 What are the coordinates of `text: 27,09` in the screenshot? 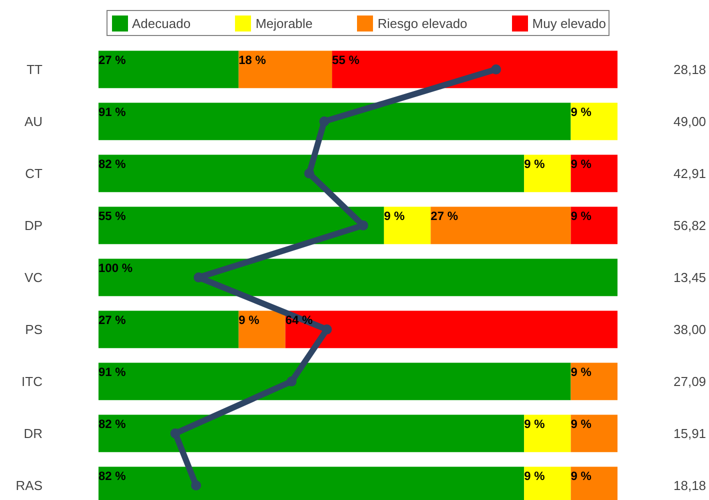 It's located at (690, 381).